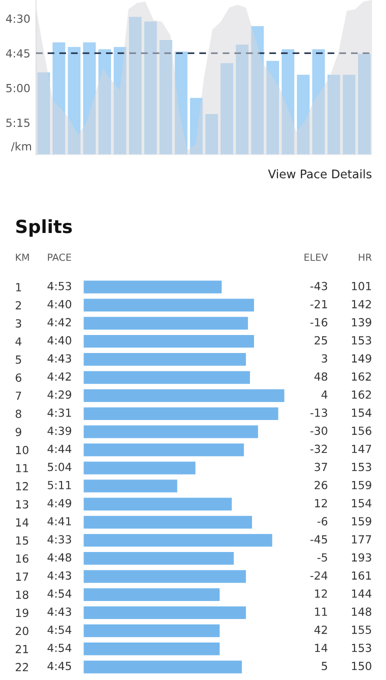 This screenshot has height=680, width=386. I want to click on text: 3, so click(325, 358).